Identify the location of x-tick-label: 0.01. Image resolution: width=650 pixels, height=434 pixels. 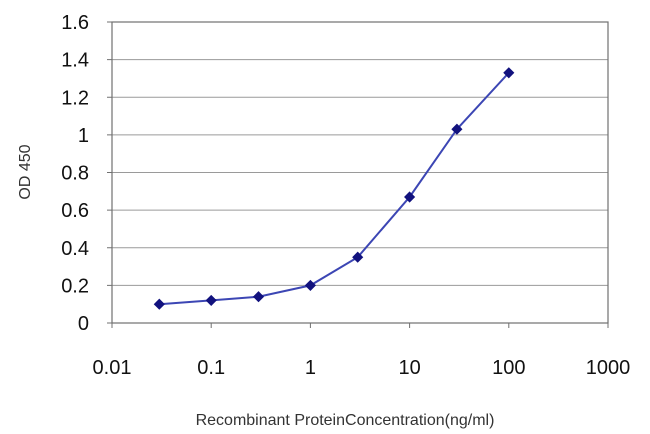
(112, 368).